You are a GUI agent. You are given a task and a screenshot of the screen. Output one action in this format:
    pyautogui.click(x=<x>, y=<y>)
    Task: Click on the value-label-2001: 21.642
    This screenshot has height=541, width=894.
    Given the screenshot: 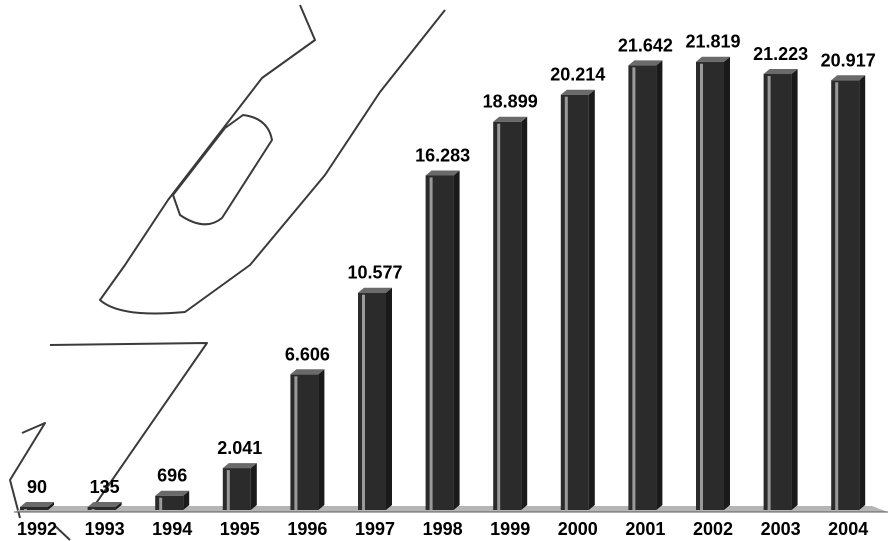 What is the action you would take?
    pyautogui.click(x=645, y=45)
    